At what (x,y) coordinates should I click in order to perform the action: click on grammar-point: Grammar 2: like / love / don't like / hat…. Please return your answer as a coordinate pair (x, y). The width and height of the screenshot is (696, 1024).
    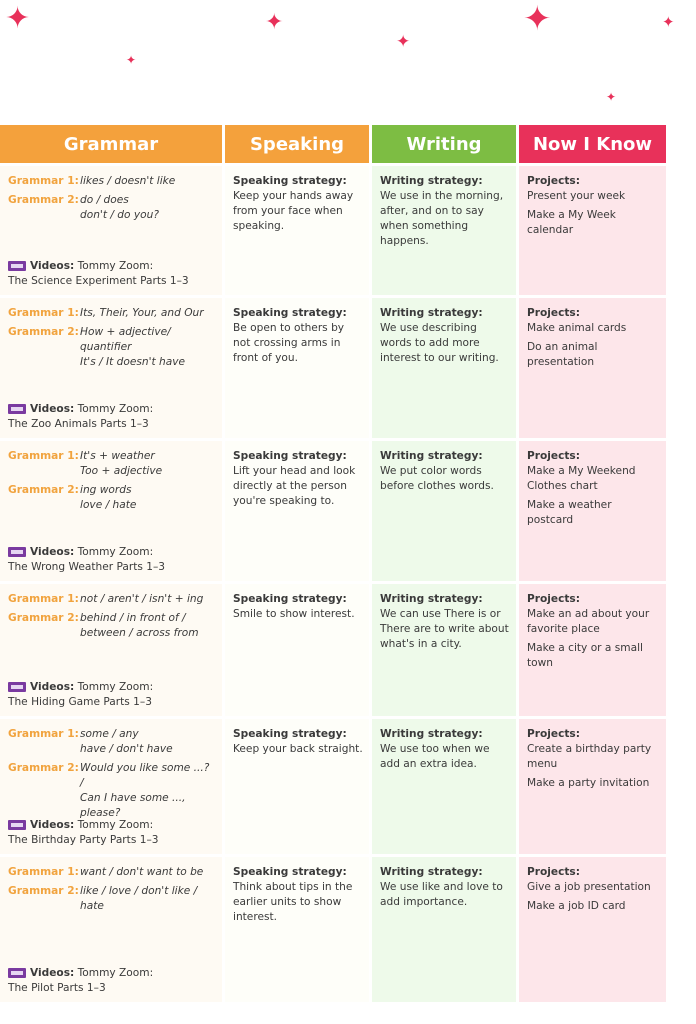
    Looking at the image, I should click on (112, 899).